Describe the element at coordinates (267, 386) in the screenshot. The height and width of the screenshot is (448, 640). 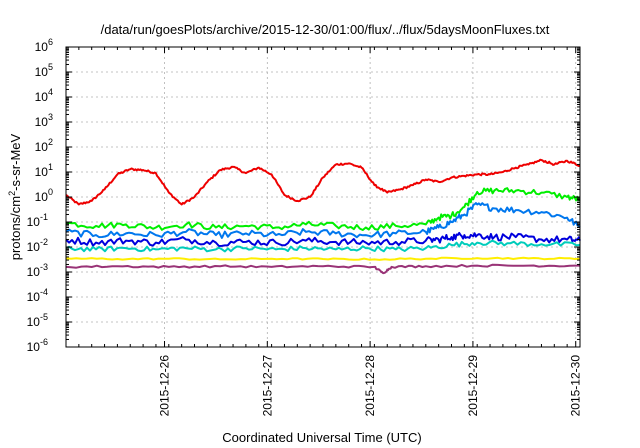
I see `x-tick-label: 2015-12-27` at that location.